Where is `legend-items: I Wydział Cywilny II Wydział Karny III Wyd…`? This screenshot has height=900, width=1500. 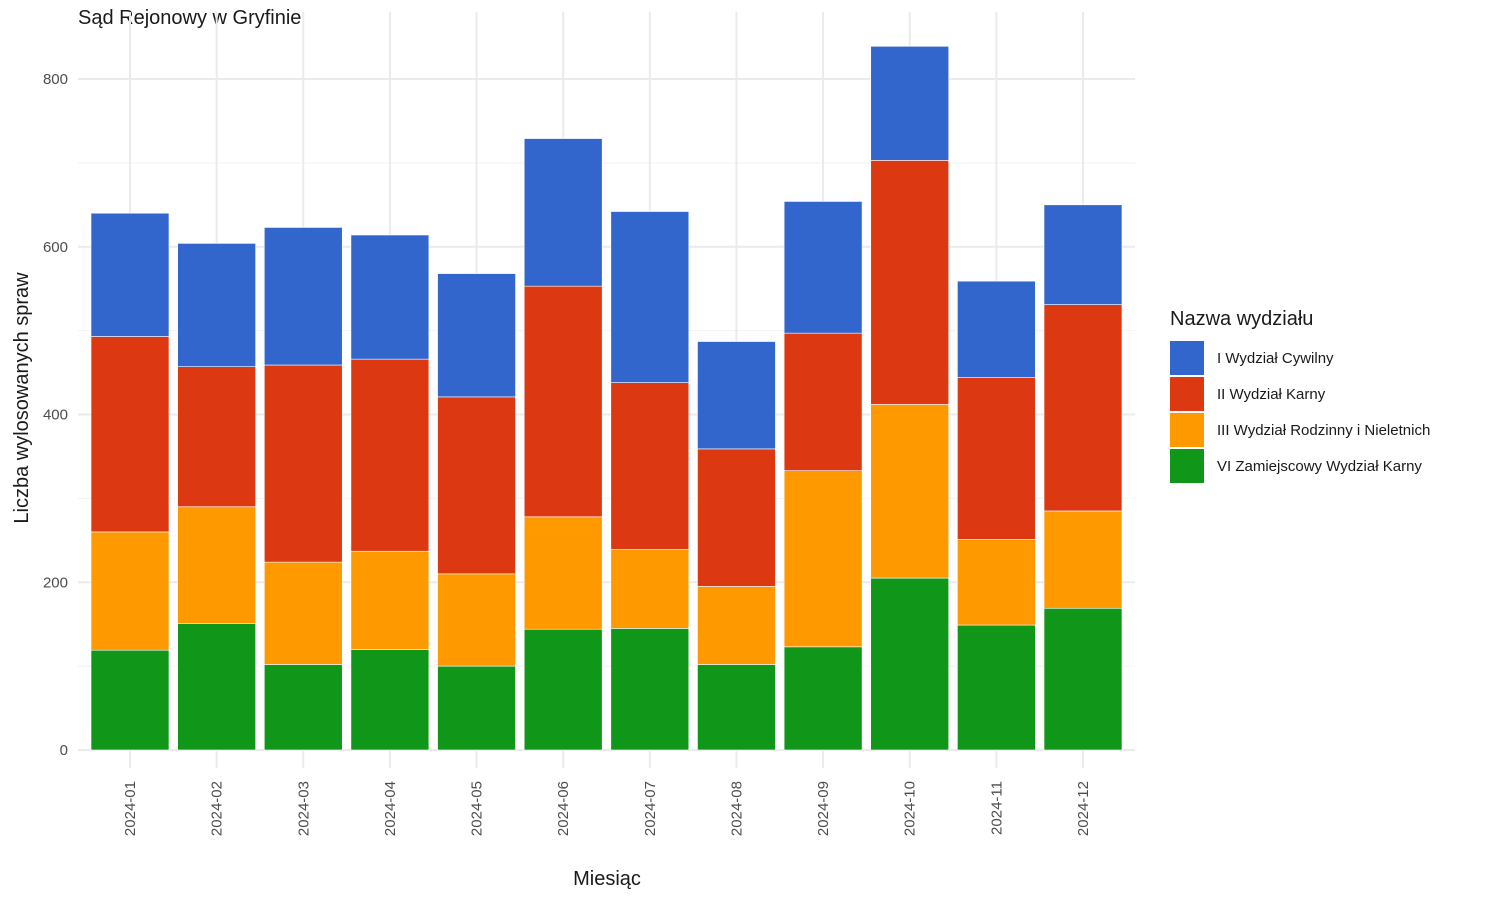 legend-items: I Wydział Cywilny II Wydział Karny III Wyd… is located at coordinates (1300, 412).